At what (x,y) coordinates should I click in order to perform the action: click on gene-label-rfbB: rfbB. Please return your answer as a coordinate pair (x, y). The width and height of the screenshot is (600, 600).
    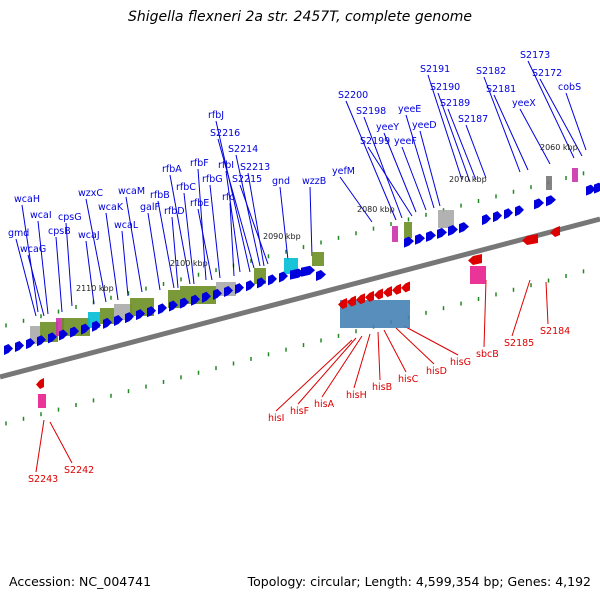
    Looking at the image, I should click on (160, 195).